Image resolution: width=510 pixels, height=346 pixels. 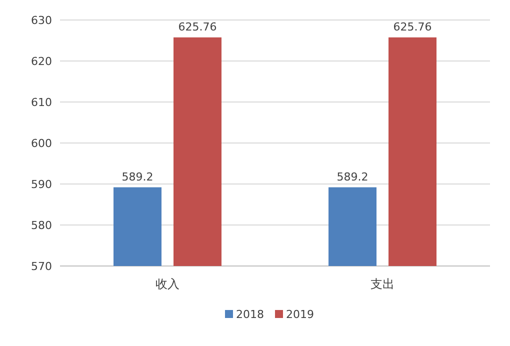 What do you see at coordinates (41, 225) in the screenshot?
I see `y-tick-label: 580` at bounding box center [41, 225].